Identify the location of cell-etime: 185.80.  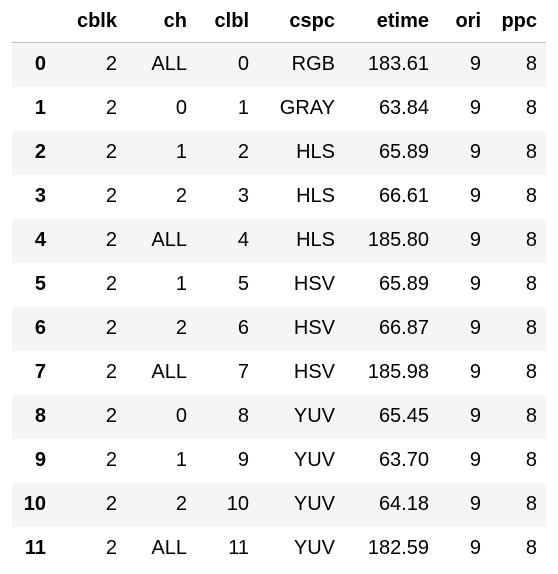
(398, 240).